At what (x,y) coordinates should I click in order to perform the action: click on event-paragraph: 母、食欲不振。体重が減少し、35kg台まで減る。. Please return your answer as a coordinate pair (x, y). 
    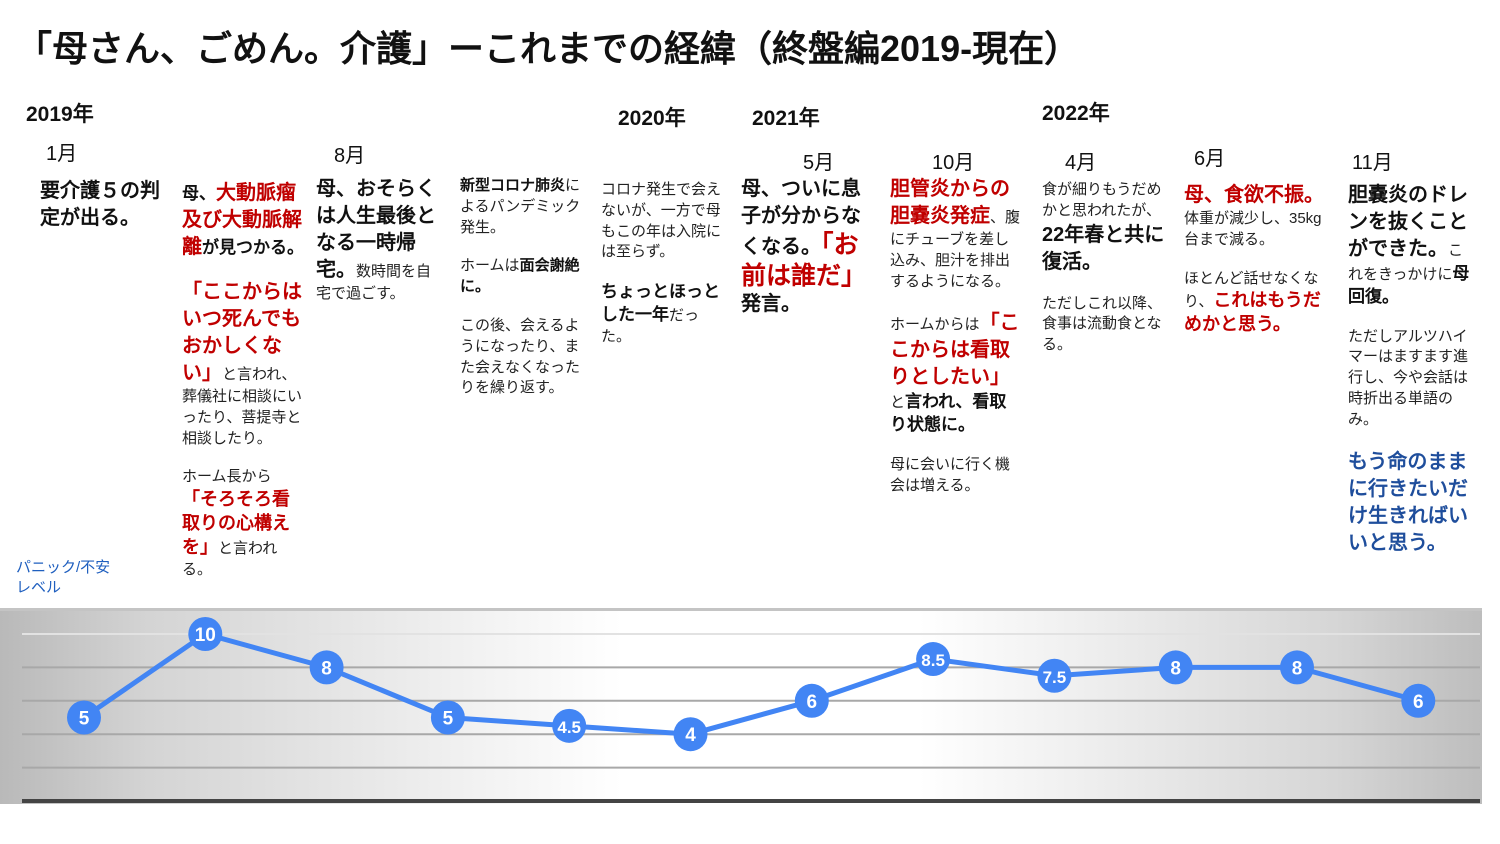
    Looking at the image, I should click on (1255, 216).